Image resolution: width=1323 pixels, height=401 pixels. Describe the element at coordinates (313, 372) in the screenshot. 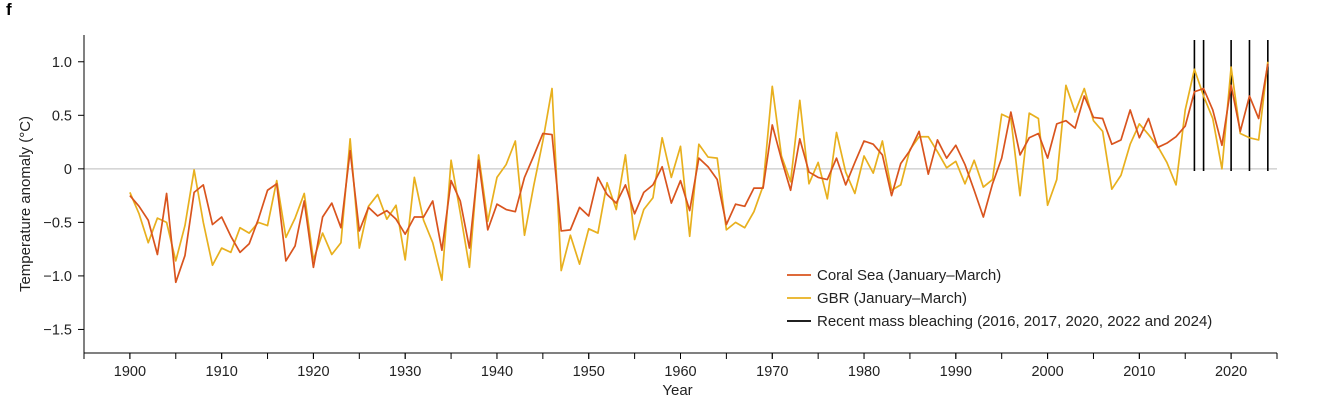

I see `x-tick-label: 1920` at that location.